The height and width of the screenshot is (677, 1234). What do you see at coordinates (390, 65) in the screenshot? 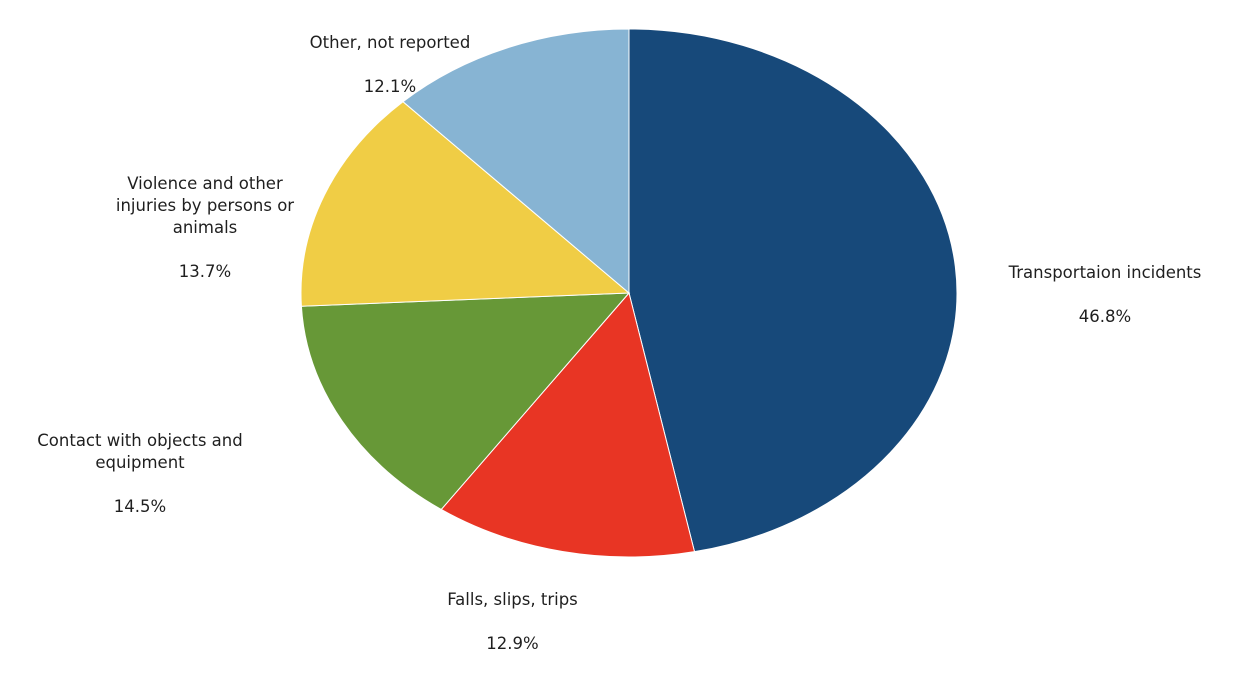
I see `slice-label-other: Other, not reported 12.1%` at bounding box center [390, 65].